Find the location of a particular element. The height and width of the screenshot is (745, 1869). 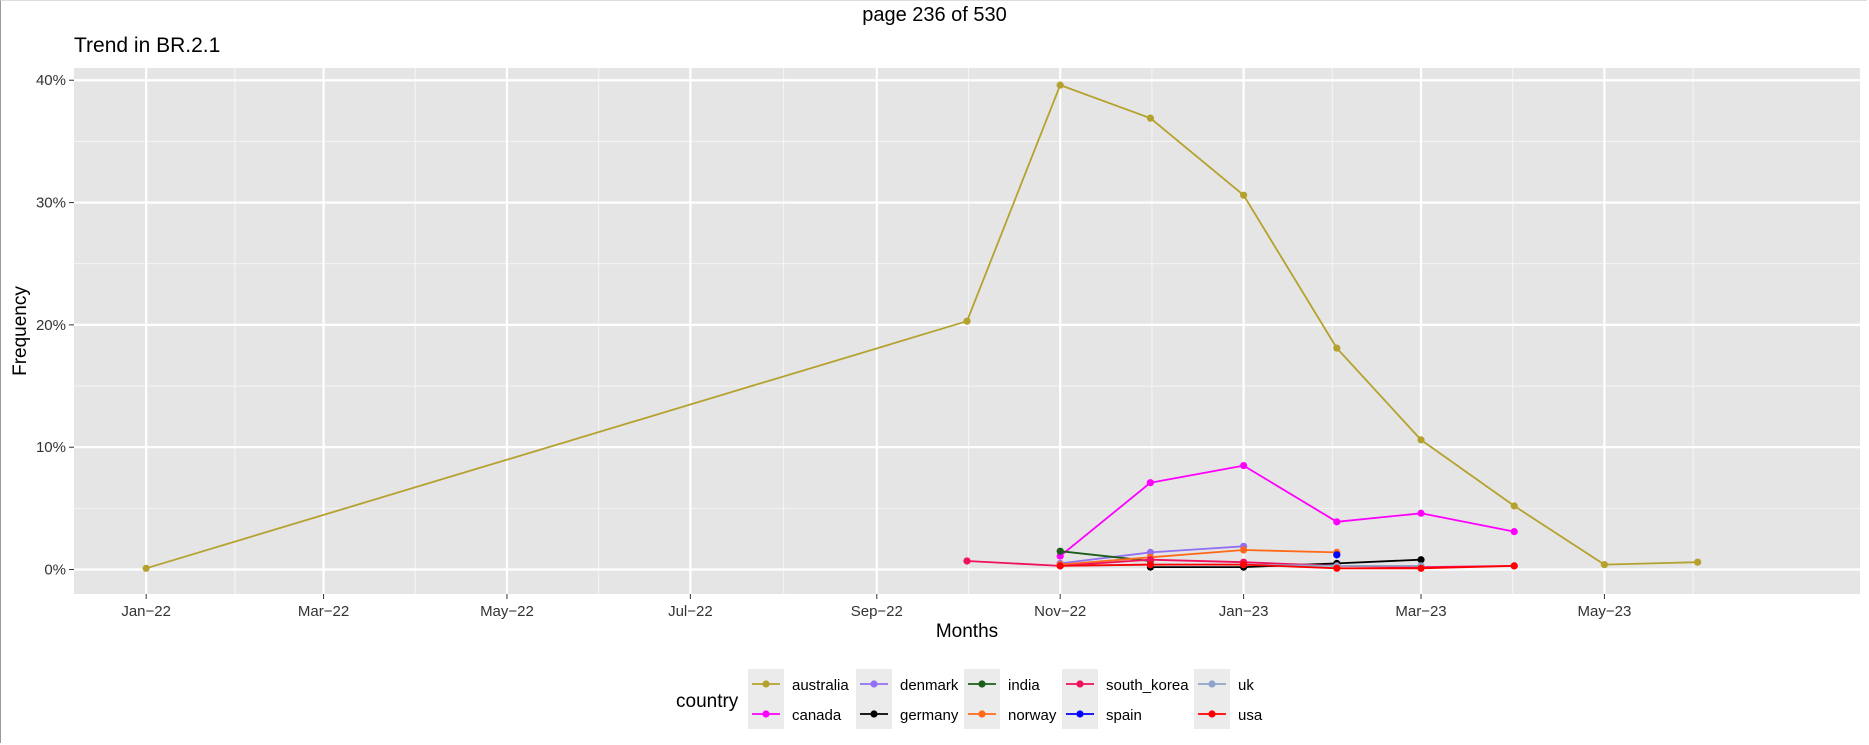

y-axis: 0% 10% 20% 30% 40% is located at coordinates (55, 325).